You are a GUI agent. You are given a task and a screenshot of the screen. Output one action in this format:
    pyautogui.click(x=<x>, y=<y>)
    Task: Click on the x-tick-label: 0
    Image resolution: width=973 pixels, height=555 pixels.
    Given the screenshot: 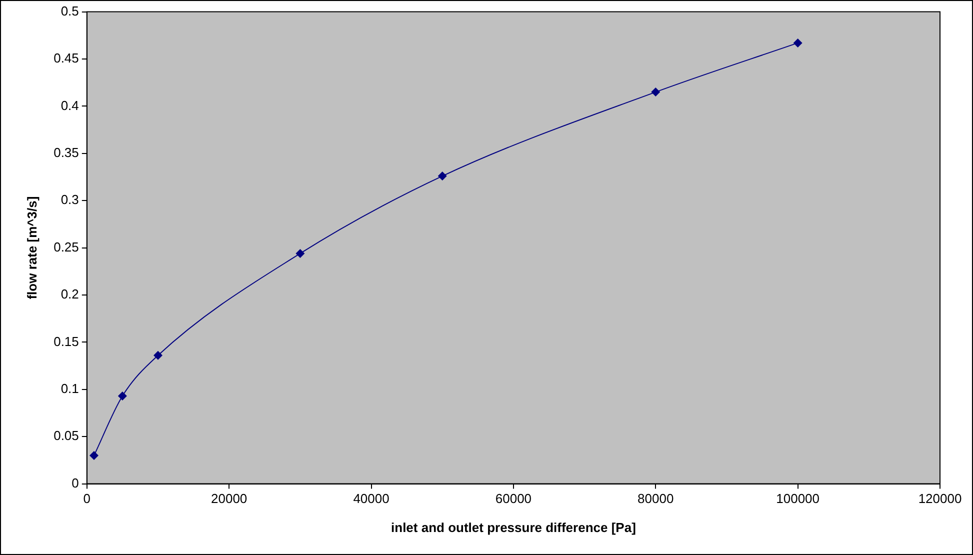 What is the action you would take?
    pyautogui.click(x=87, y=498)
    